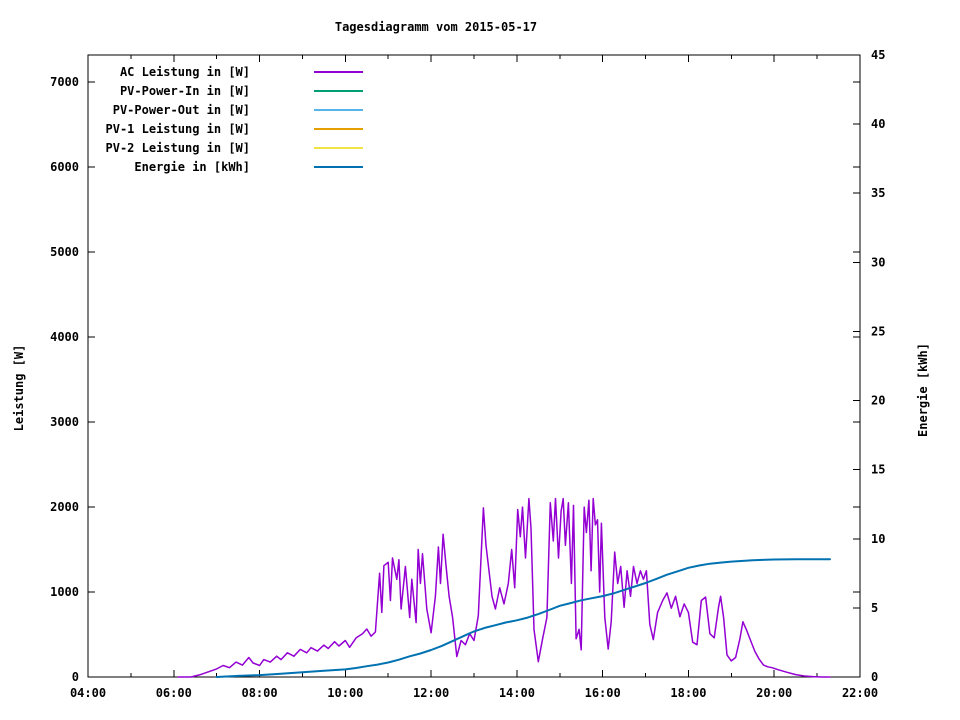  Describe the element at coordinates (603, 693) in the screenshot. I see `x-tick-label: 16:00` at that location.